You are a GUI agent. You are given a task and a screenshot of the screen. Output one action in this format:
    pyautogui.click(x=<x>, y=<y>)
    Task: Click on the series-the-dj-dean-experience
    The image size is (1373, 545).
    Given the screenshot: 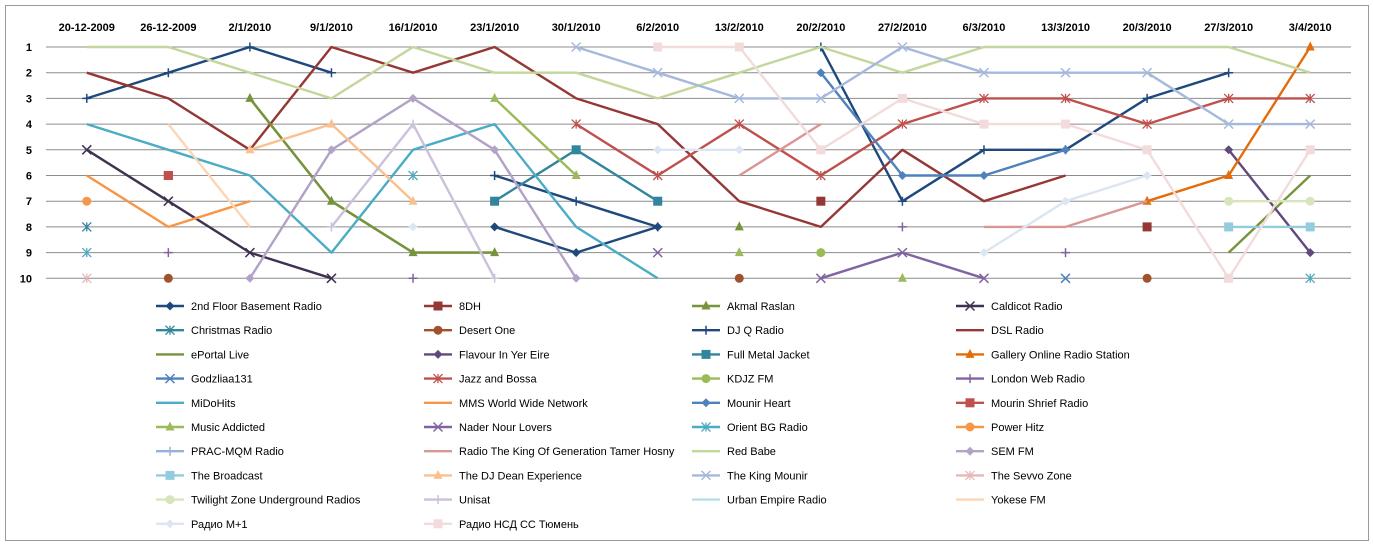 What is the action you would take?
    pyautogui.click(x=331, y=161)
    